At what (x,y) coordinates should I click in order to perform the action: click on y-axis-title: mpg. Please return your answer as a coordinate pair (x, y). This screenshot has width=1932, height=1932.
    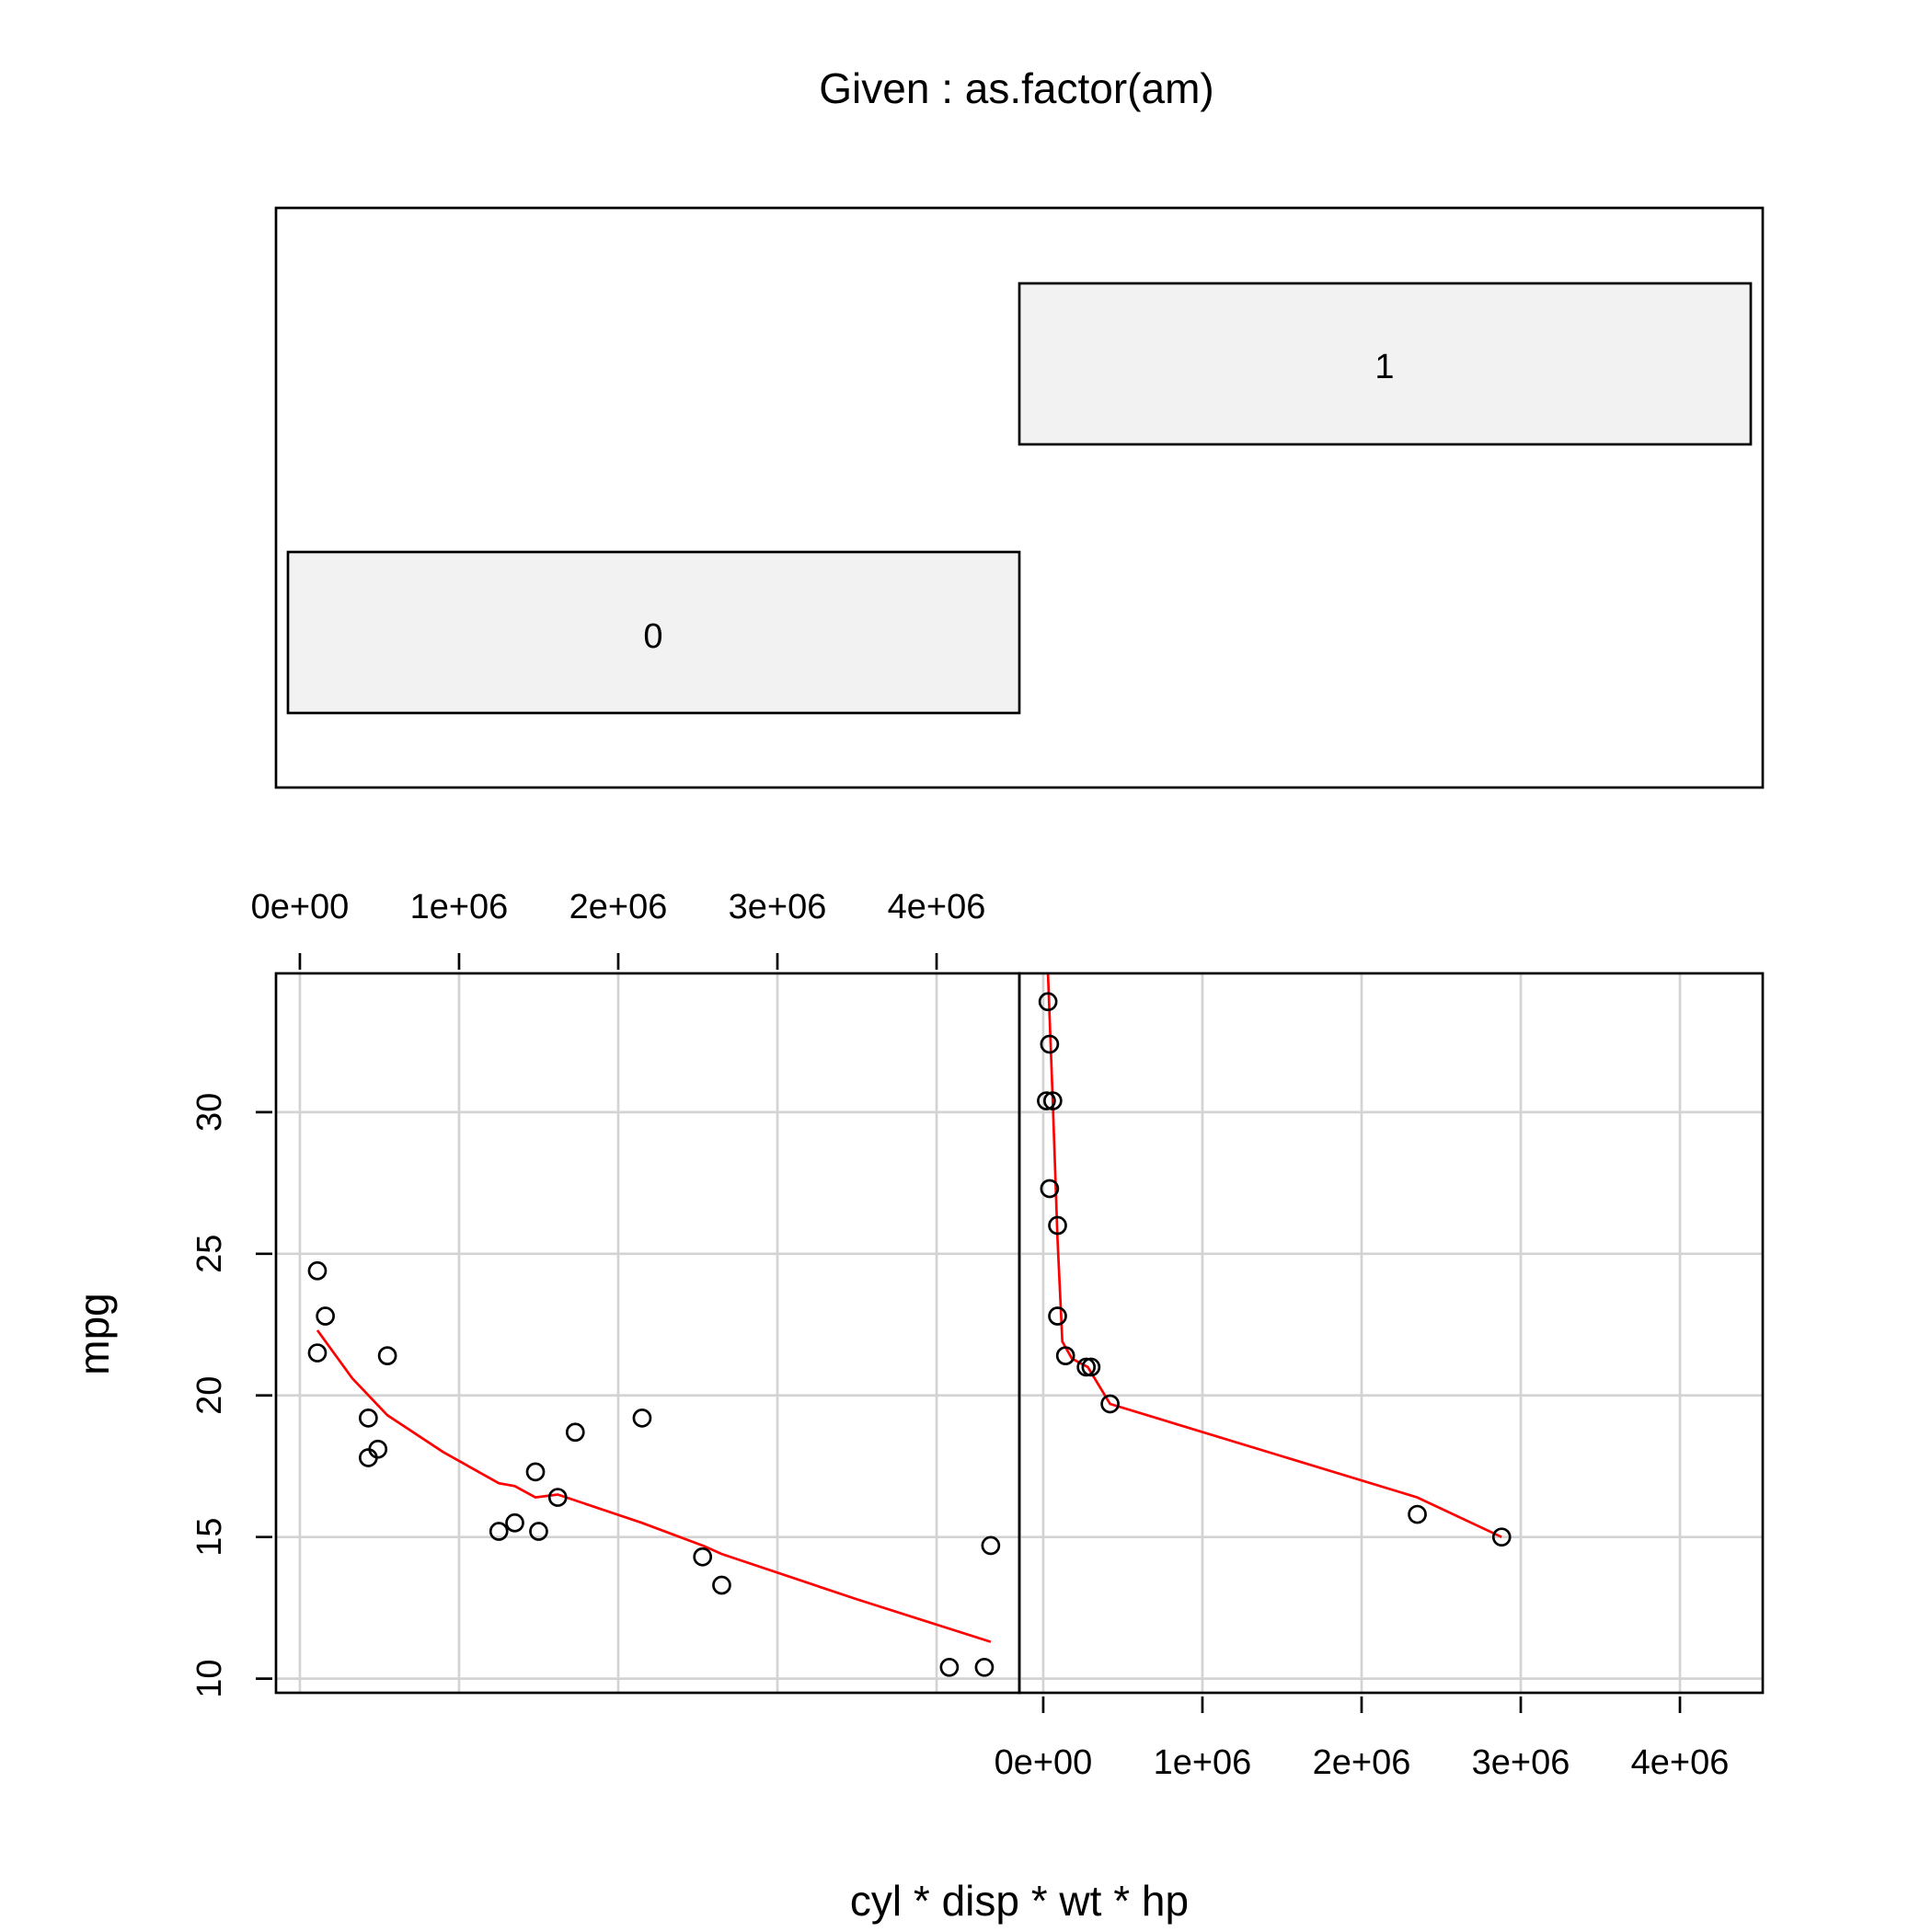
    Looking at the image, I should click on (94, 1333).